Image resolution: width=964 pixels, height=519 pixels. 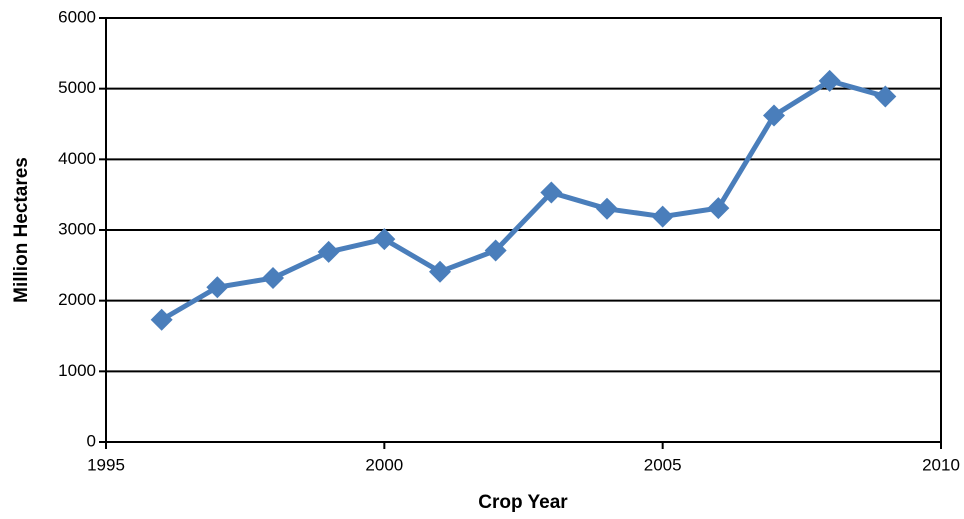 What do you see at coordinates (77, 228) in the screenshot?
I see `y-tick-label: 3000` at bounding box center [77, 228].